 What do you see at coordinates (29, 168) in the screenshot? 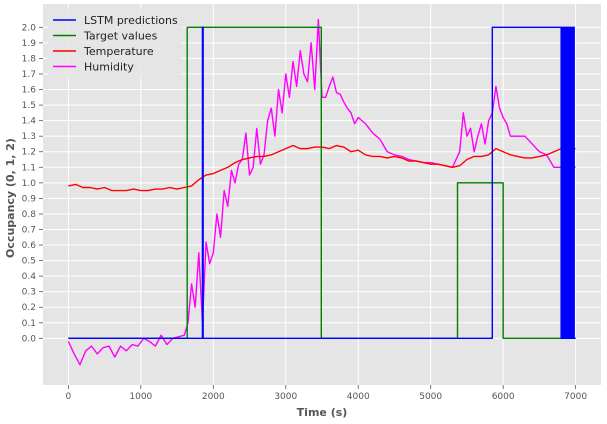
I see `y-tick-label: 1.1` at bounding box center [29, 168].